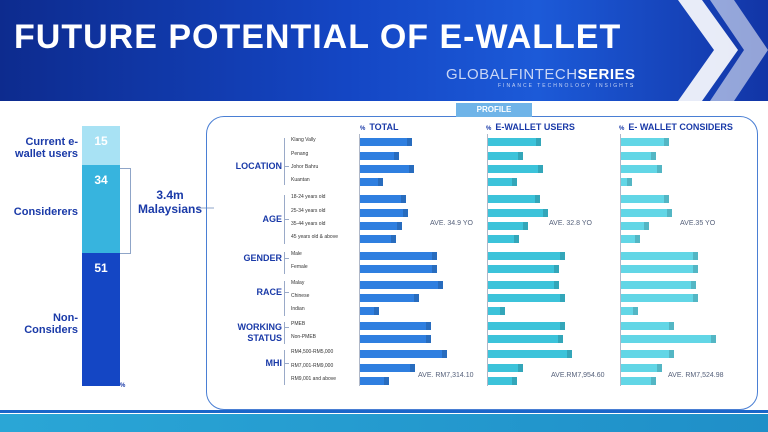 This screenshot has width=768, height=432. I want to click on column-title: TOTAL, so click(384, 127).